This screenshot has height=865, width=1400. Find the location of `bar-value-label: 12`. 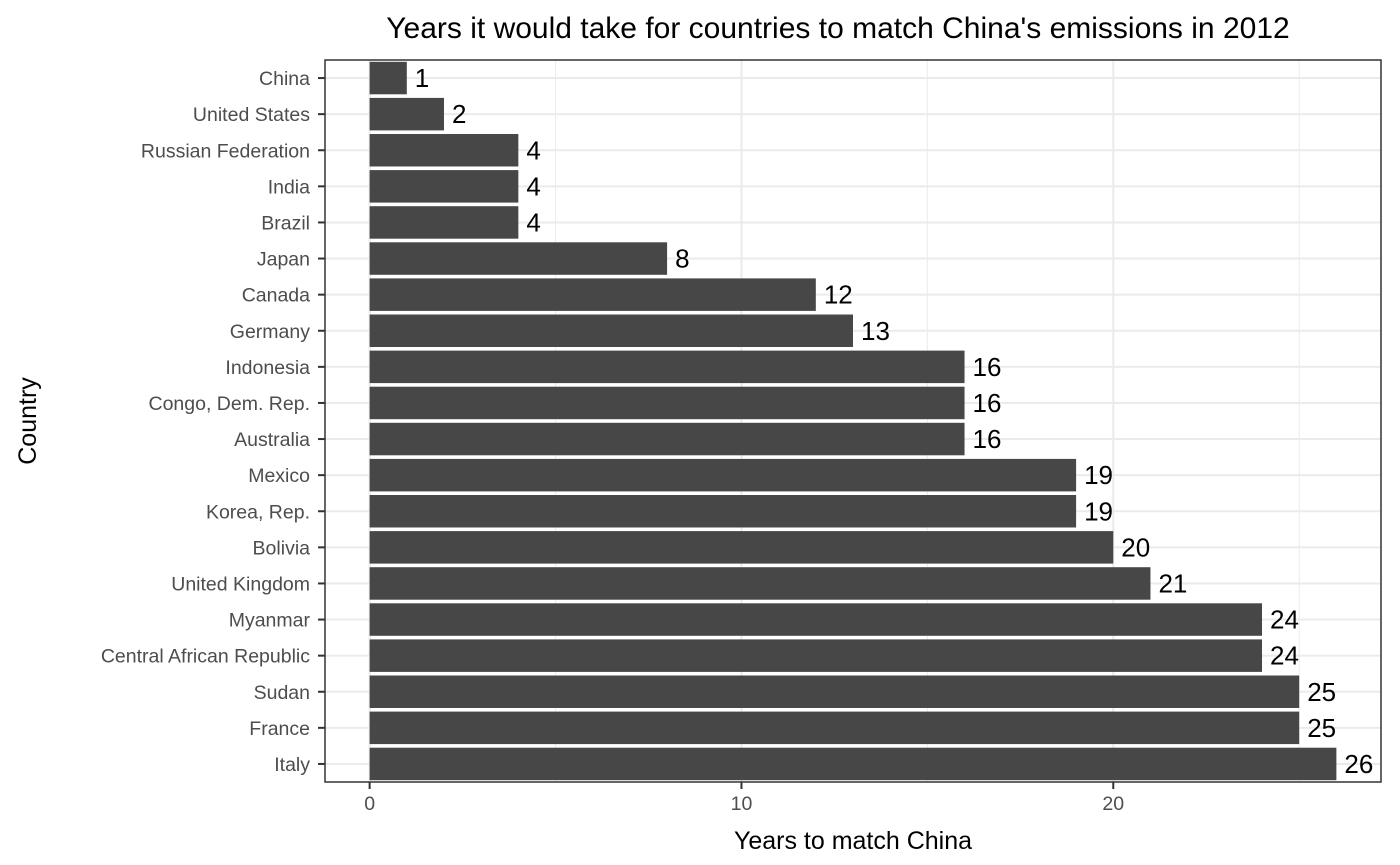

bar-value-label: 12 is located at coordinates (838, 295).